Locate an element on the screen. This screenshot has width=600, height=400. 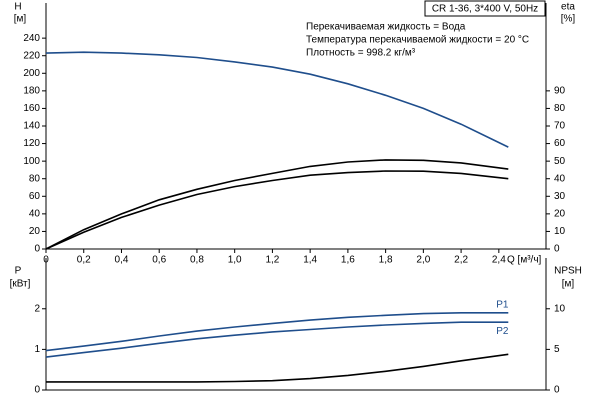
info-box is located at coordinates (485, 8).